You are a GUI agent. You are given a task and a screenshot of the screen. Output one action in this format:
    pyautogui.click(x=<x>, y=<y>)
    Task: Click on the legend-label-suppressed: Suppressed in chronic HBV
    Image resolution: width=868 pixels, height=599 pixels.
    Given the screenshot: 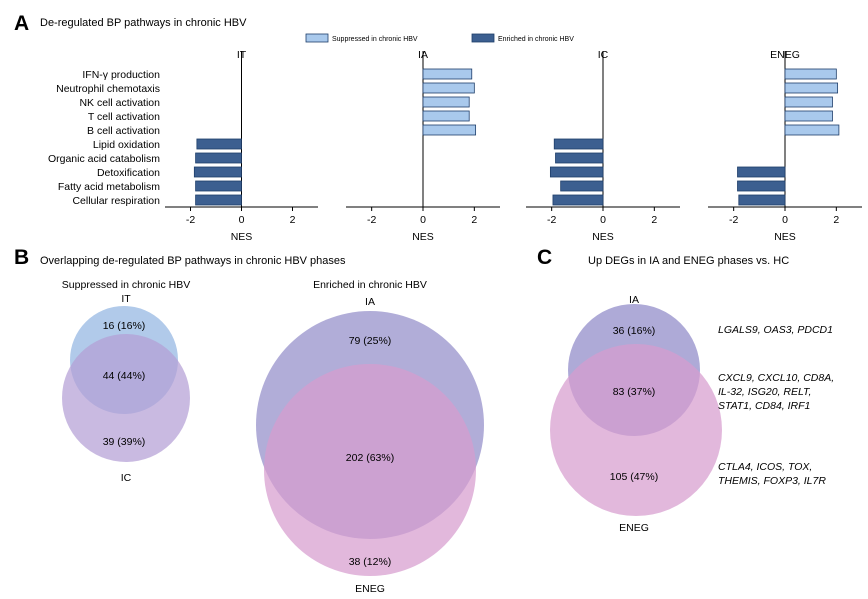 What is the action you would take?
    pyautogui.click(x=375, y=39)
    